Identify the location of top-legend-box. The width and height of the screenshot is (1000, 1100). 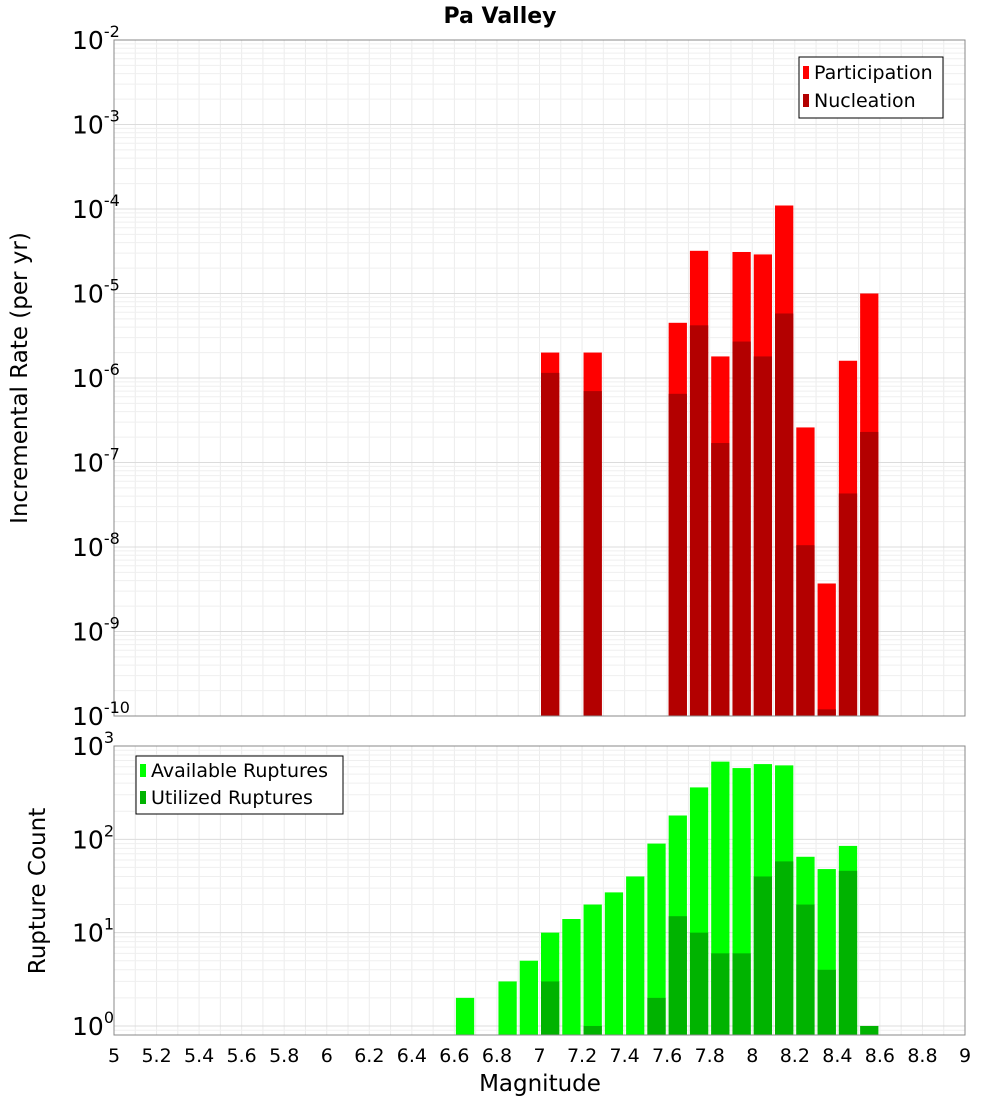
(871, 87).